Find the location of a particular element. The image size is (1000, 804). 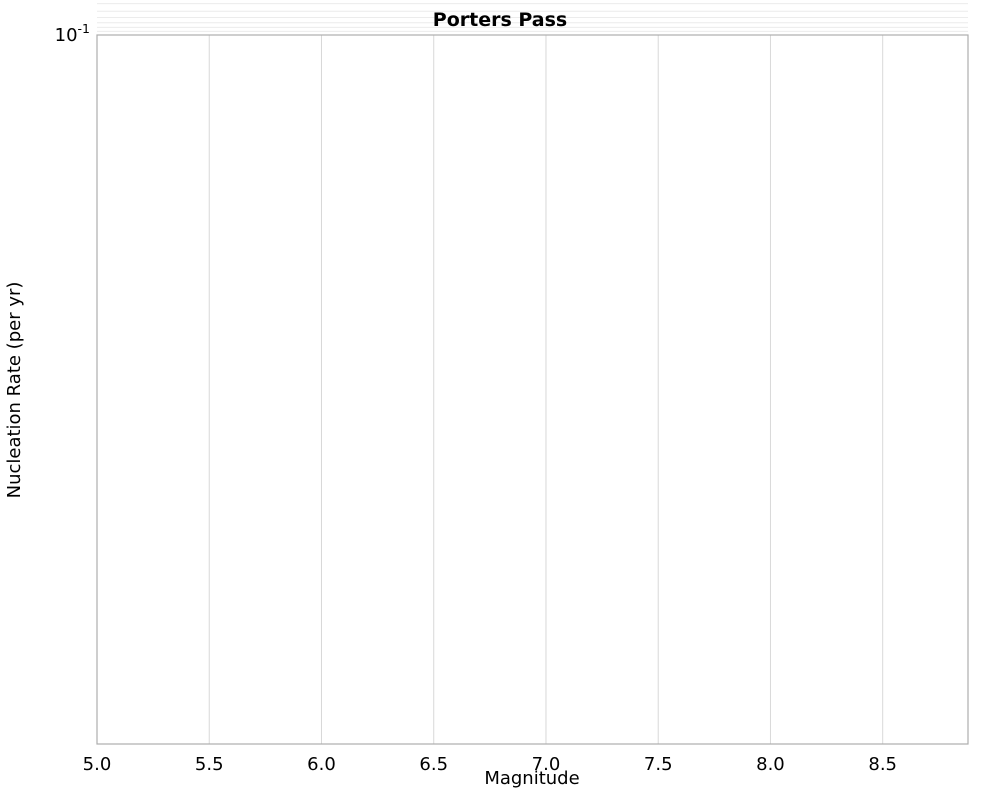

x-tick-label: 8.5 is located at coordinates (882, 764).